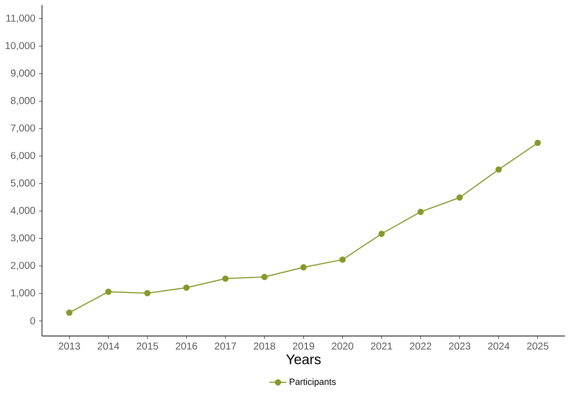 This screenshot has width=570, height=399. Describe the element at coordinates (381, 346) in the screenshot. I see `x-tick-label: 2021` at that location.